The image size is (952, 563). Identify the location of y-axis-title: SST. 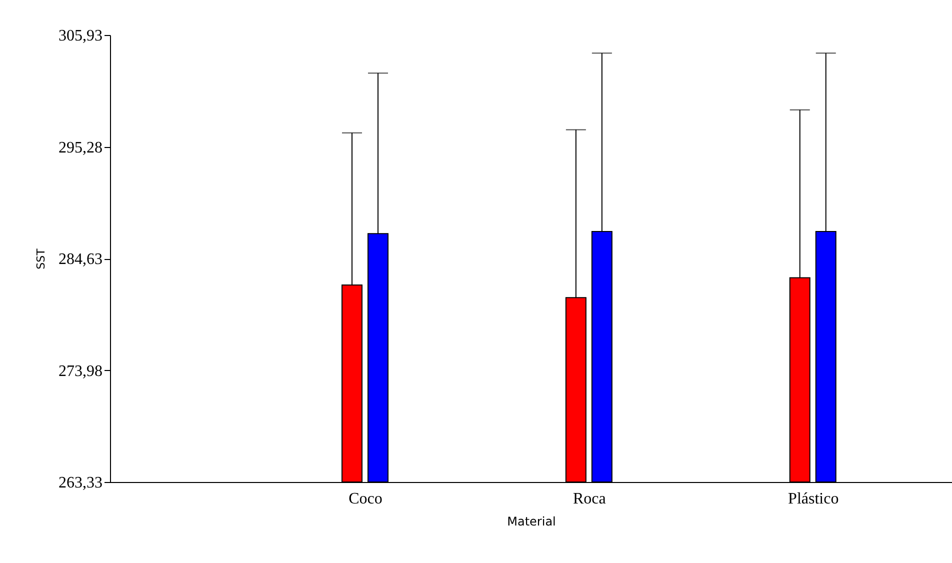
(41, 259).